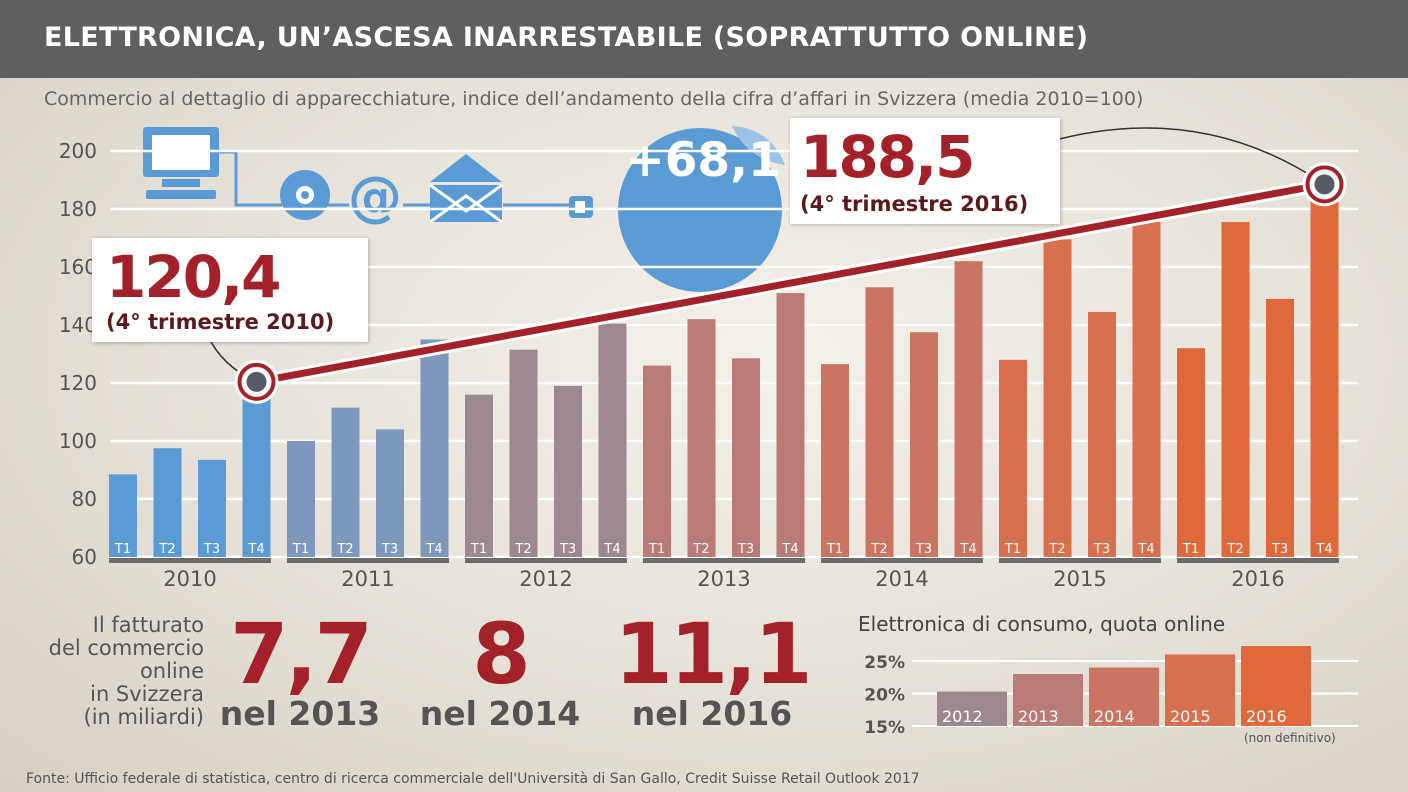  I want to click on y-tick-label: 140, so click(78, 325).